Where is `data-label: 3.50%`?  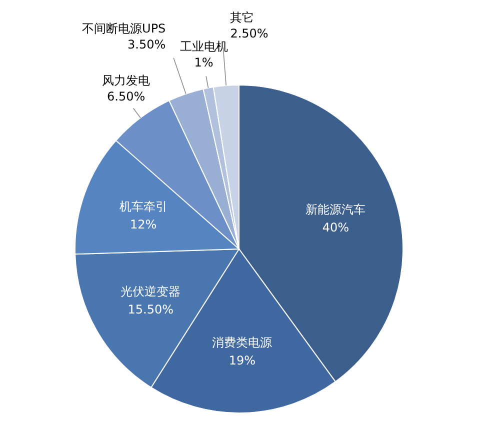 data-label: 3.50% is located at coordinates (147, 45).